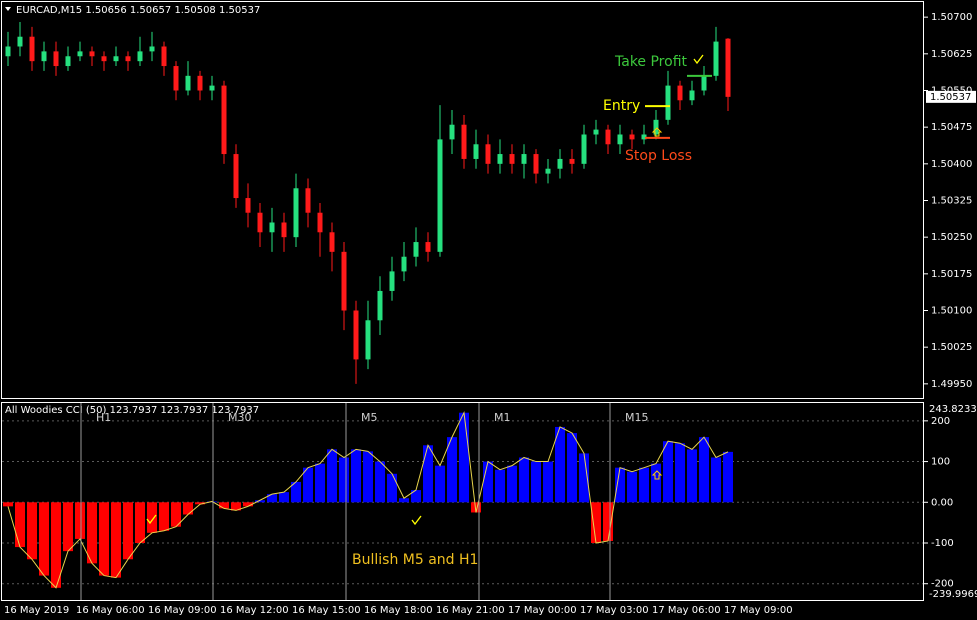 The width and height of the screenshot is (977, 620). I want to click on y-tick-label: 0.00, so click(942, 502).